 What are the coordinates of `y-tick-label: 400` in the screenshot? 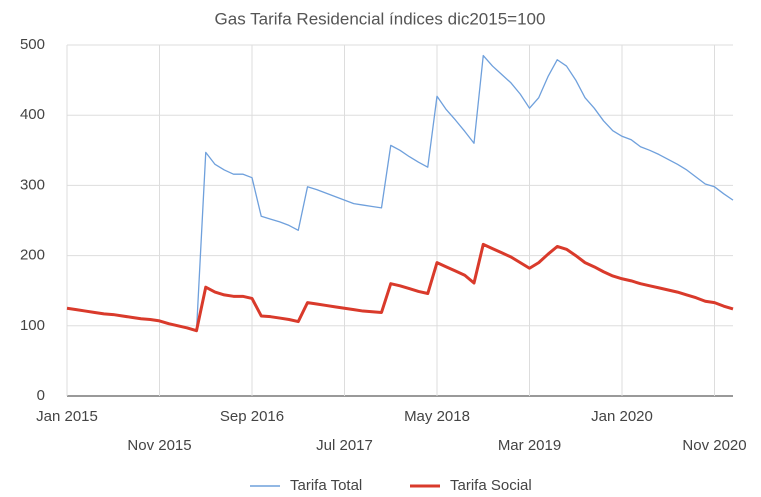 It's located at (32, 114).